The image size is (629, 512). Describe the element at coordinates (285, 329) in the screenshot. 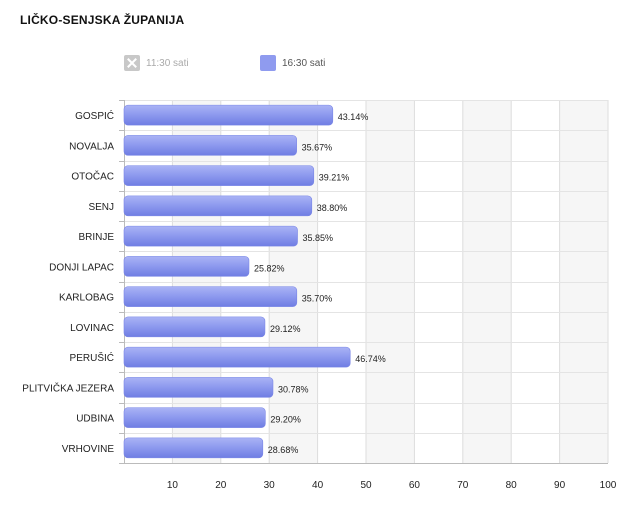

I see `value-label: 29.12%` at that location.